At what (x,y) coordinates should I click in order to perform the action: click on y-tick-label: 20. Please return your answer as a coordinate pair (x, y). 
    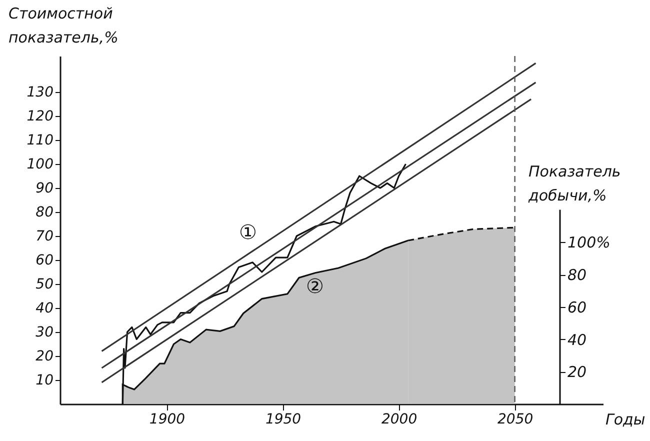
    Looking at the image, I should click on (45, 356).